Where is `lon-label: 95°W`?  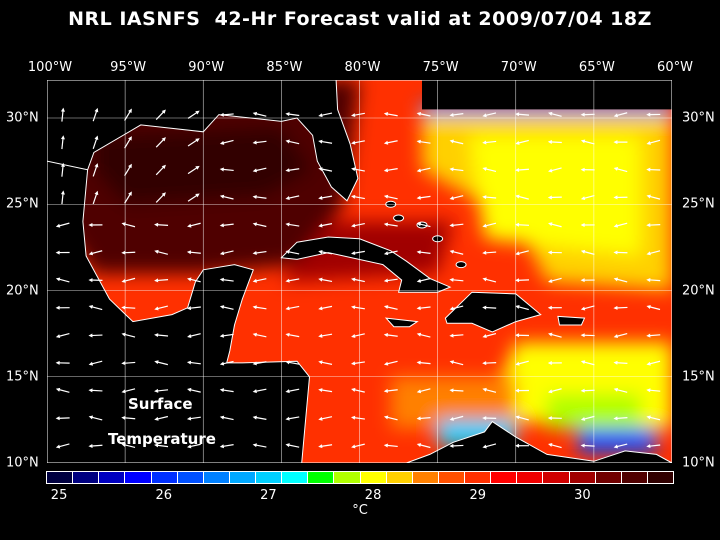 lon-label: 95°W is located at coordinates (128, 67).